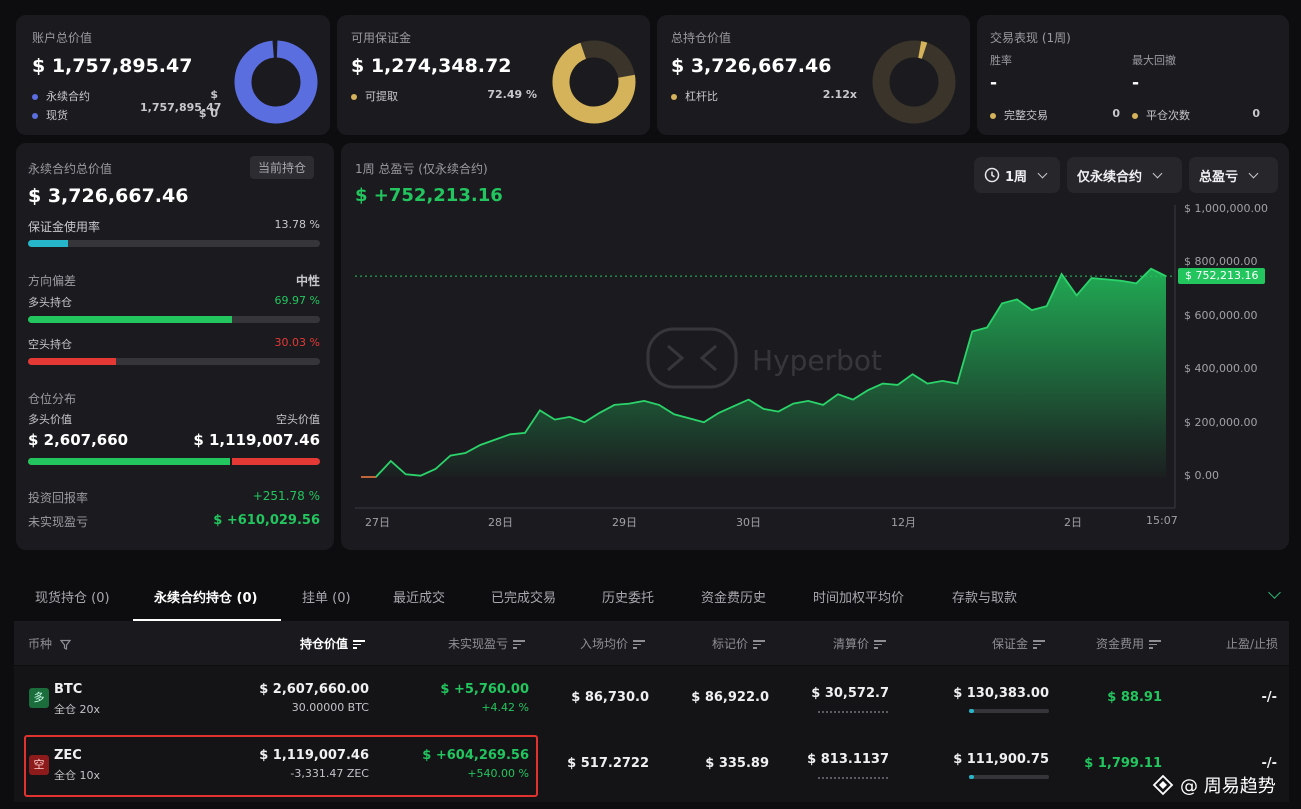 Image resolution: width=1301 pixels, height=809 pixels. Describe the element at coordinates (505, 707) in the screenshot. I see `row-upnl-pct: +4.42 %` at that location.